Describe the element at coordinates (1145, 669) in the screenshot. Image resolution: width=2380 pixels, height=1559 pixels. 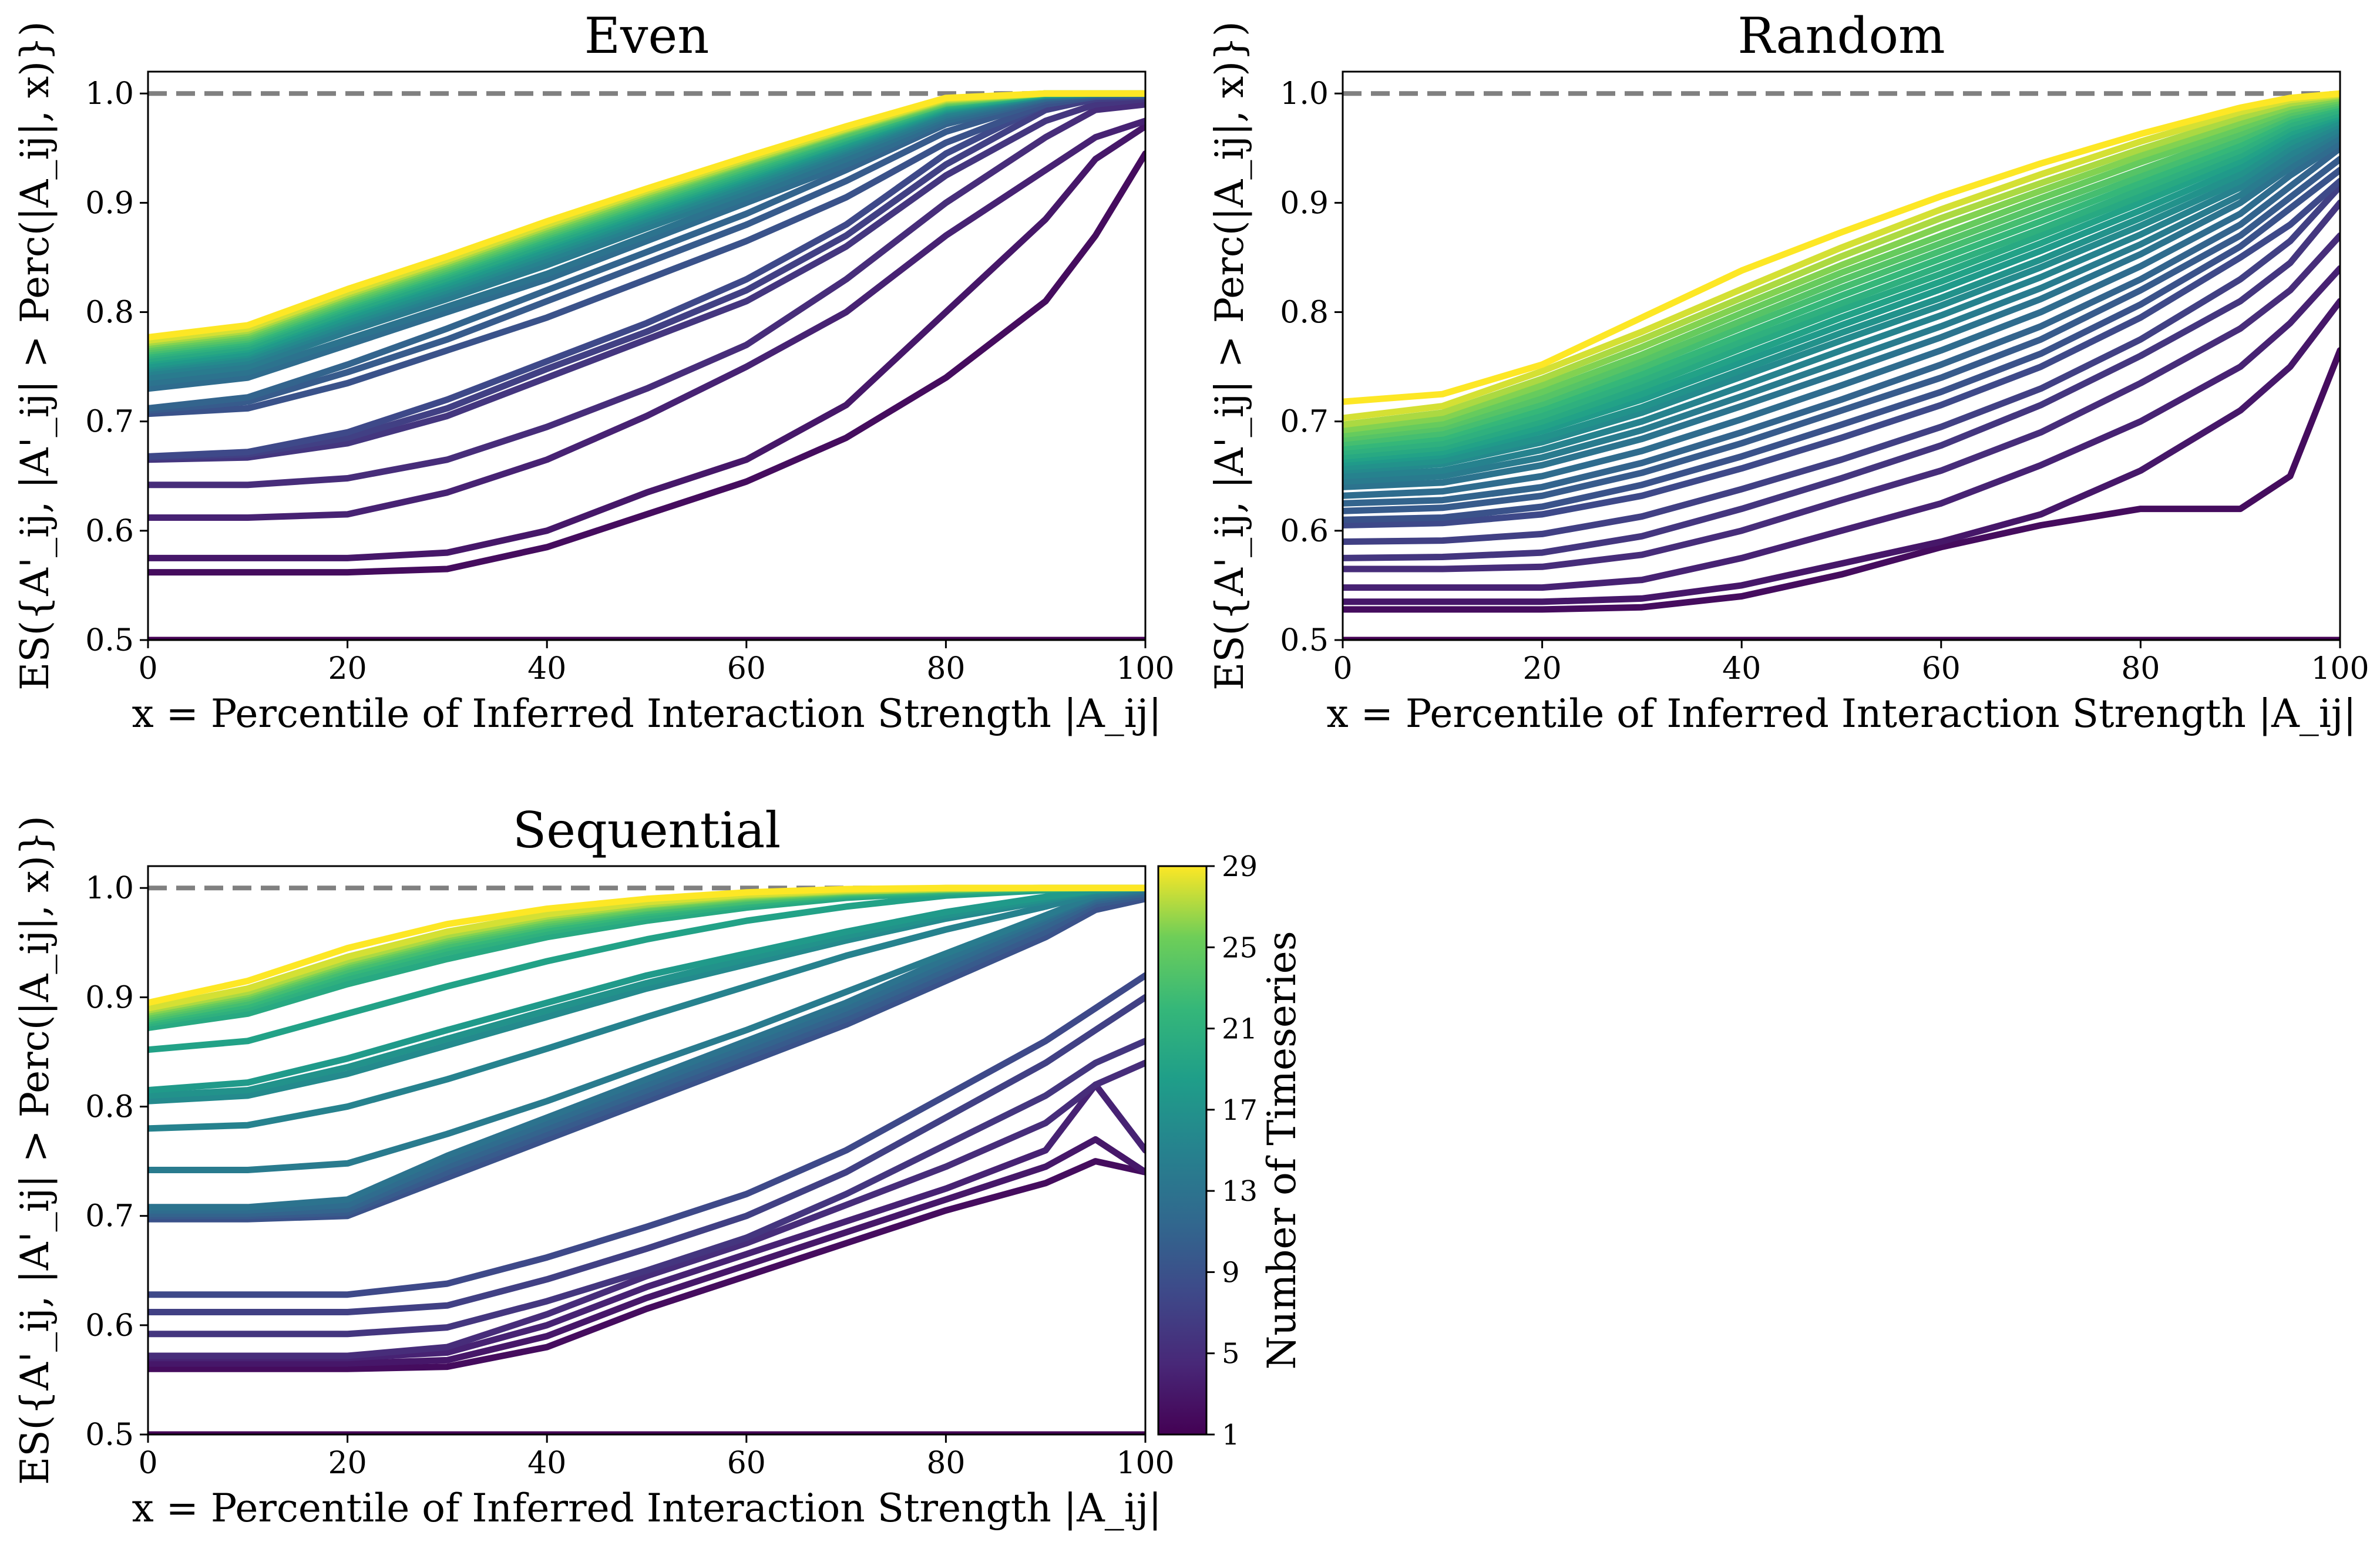
I see `x-tick-label: 100` at that location.